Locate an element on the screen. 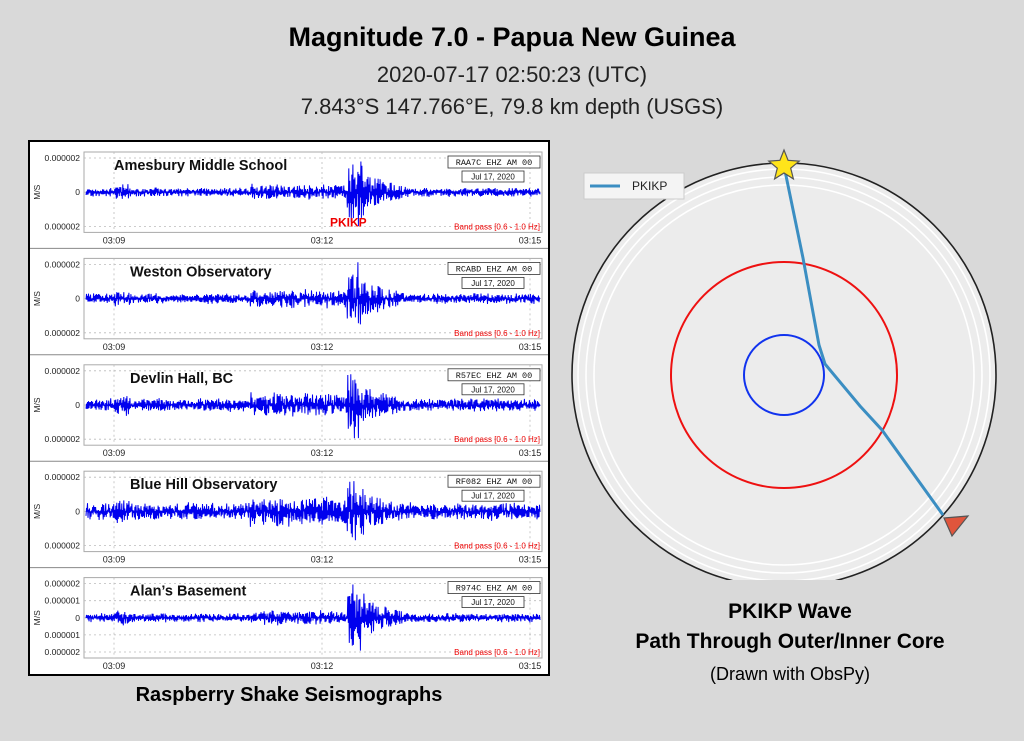  station-name: Amesbury Middle School is located at coordinates (200, 166).